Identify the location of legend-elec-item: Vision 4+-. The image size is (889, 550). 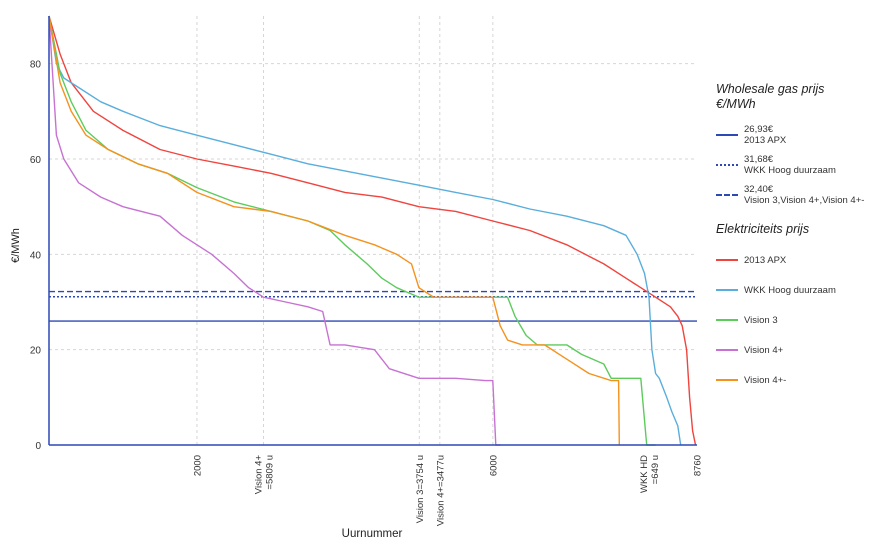
(802, 380).